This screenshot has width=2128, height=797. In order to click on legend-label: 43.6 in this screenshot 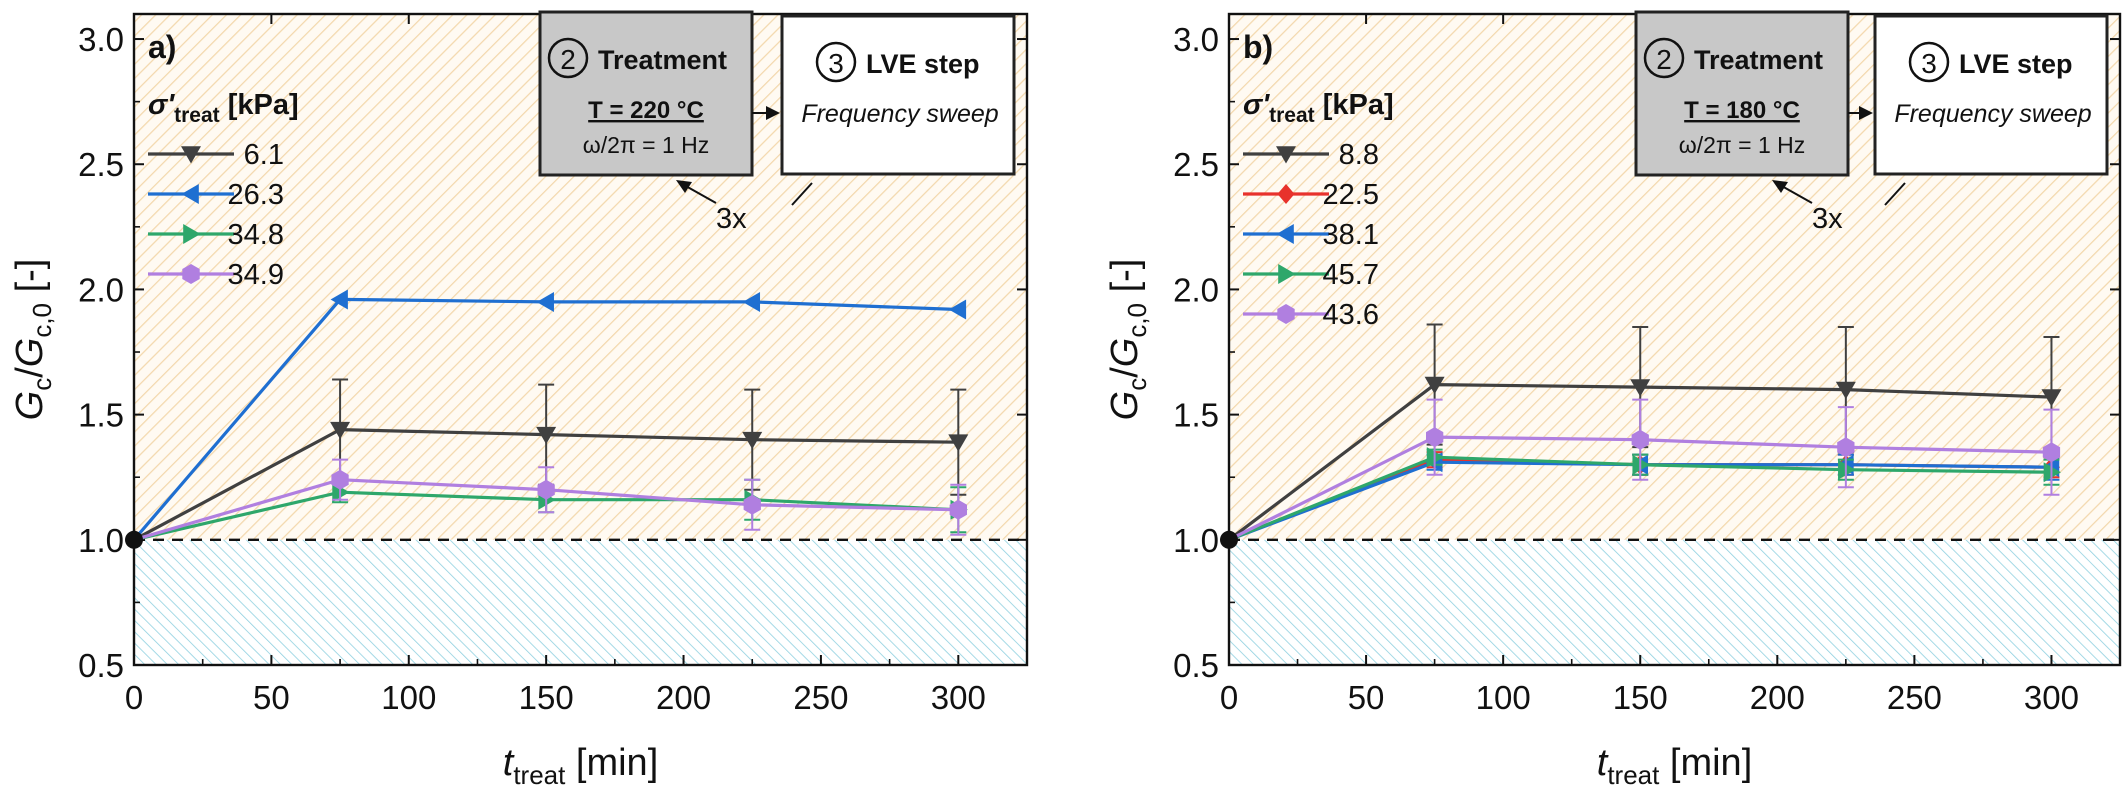, I will do `click(1351, 315)`.